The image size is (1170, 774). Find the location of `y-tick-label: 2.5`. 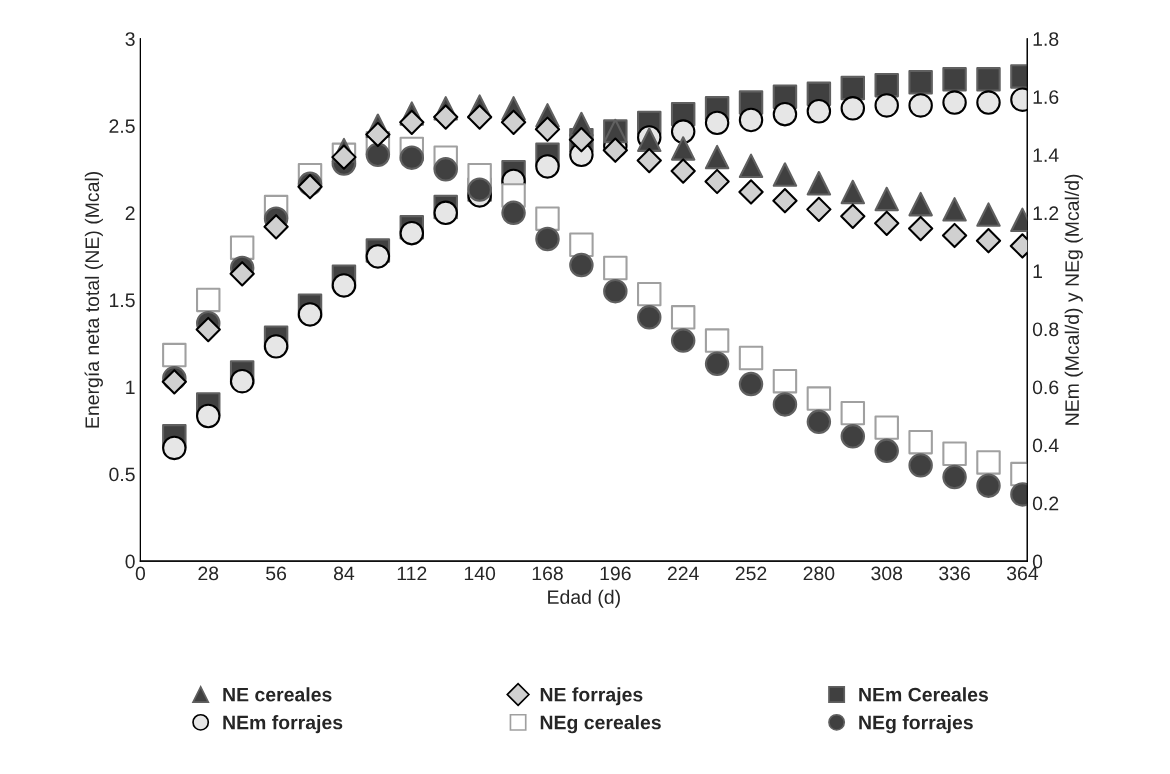

y-tick-label: 2.5 is located at coordinates (122, 126).